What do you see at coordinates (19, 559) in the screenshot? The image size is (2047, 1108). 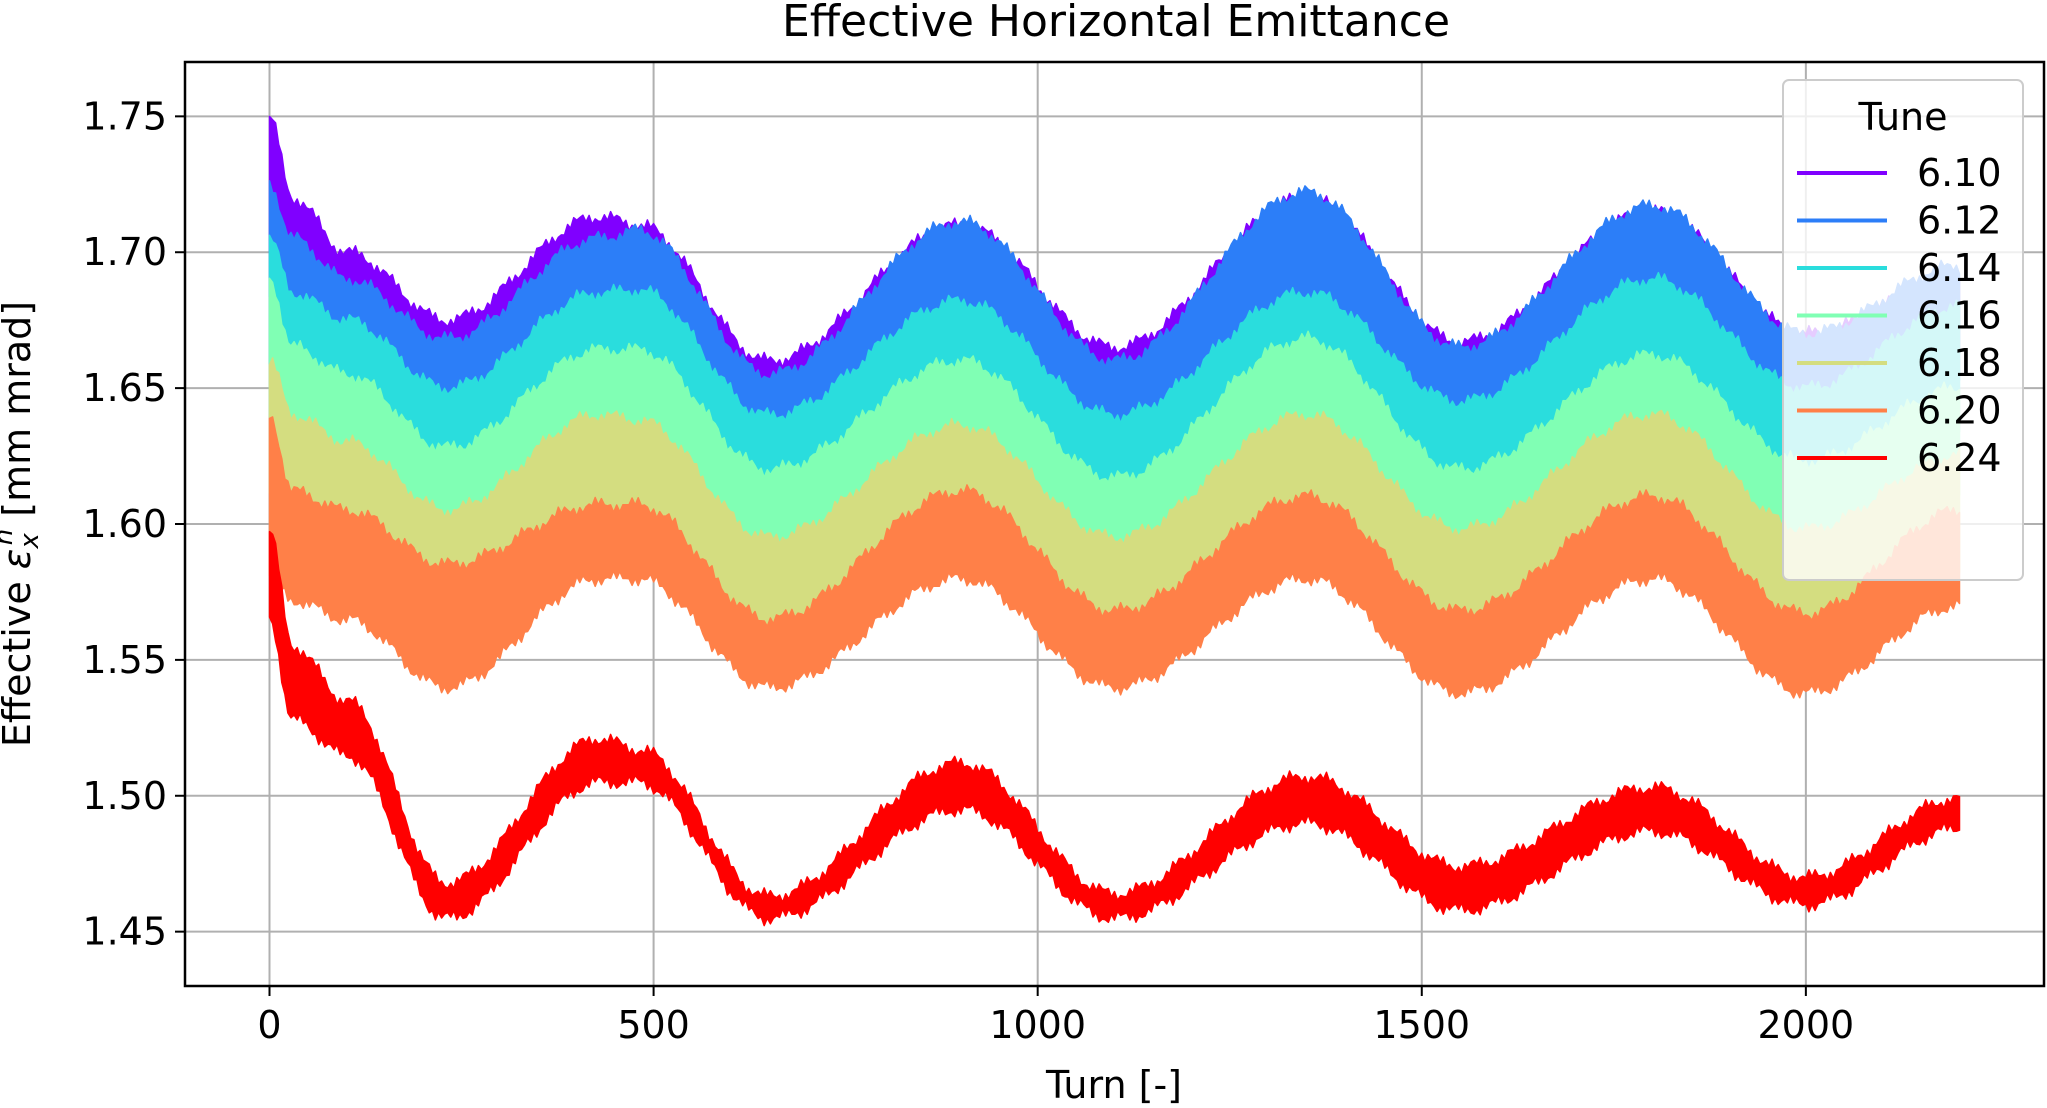 I see `y-axis-label-symbol: ε` at bounding box center [19, 559].